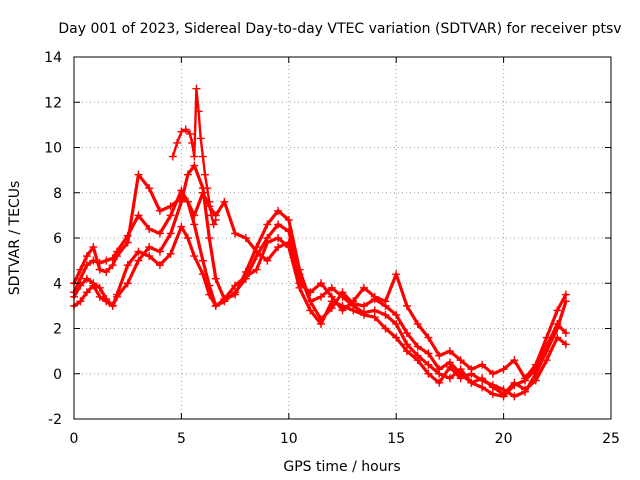  What do you see at coordinates (57, 375) in the screenshot?
I see `y-tick-label: 0` at bounding box center [57, 375].